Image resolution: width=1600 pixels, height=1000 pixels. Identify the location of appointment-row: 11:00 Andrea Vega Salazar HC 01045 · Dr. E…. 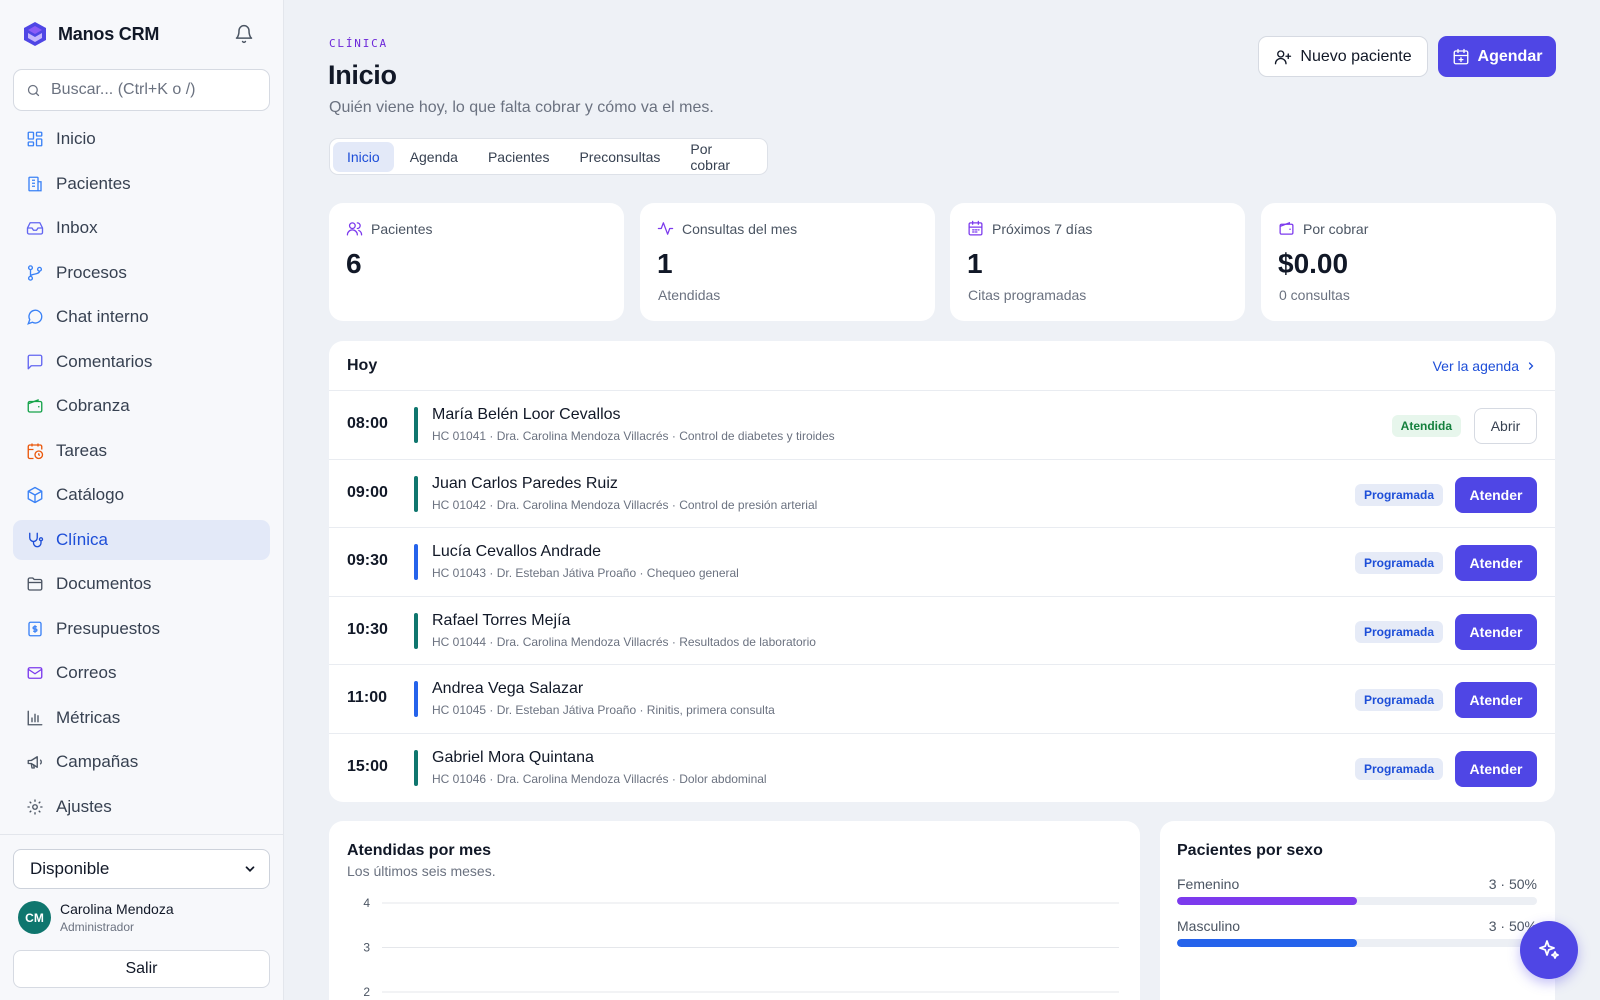
(942, 699).